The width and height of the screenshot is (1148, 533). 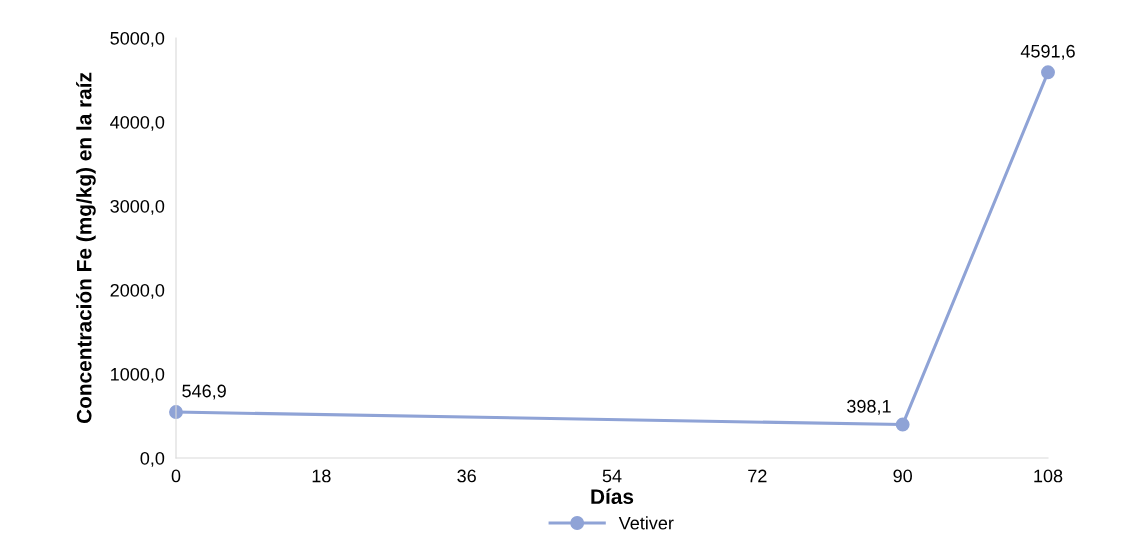 What do you see at coordinates (204, 392) in the screenshot?
I see `data-label: 546,9` at bounding box center [204, 392].